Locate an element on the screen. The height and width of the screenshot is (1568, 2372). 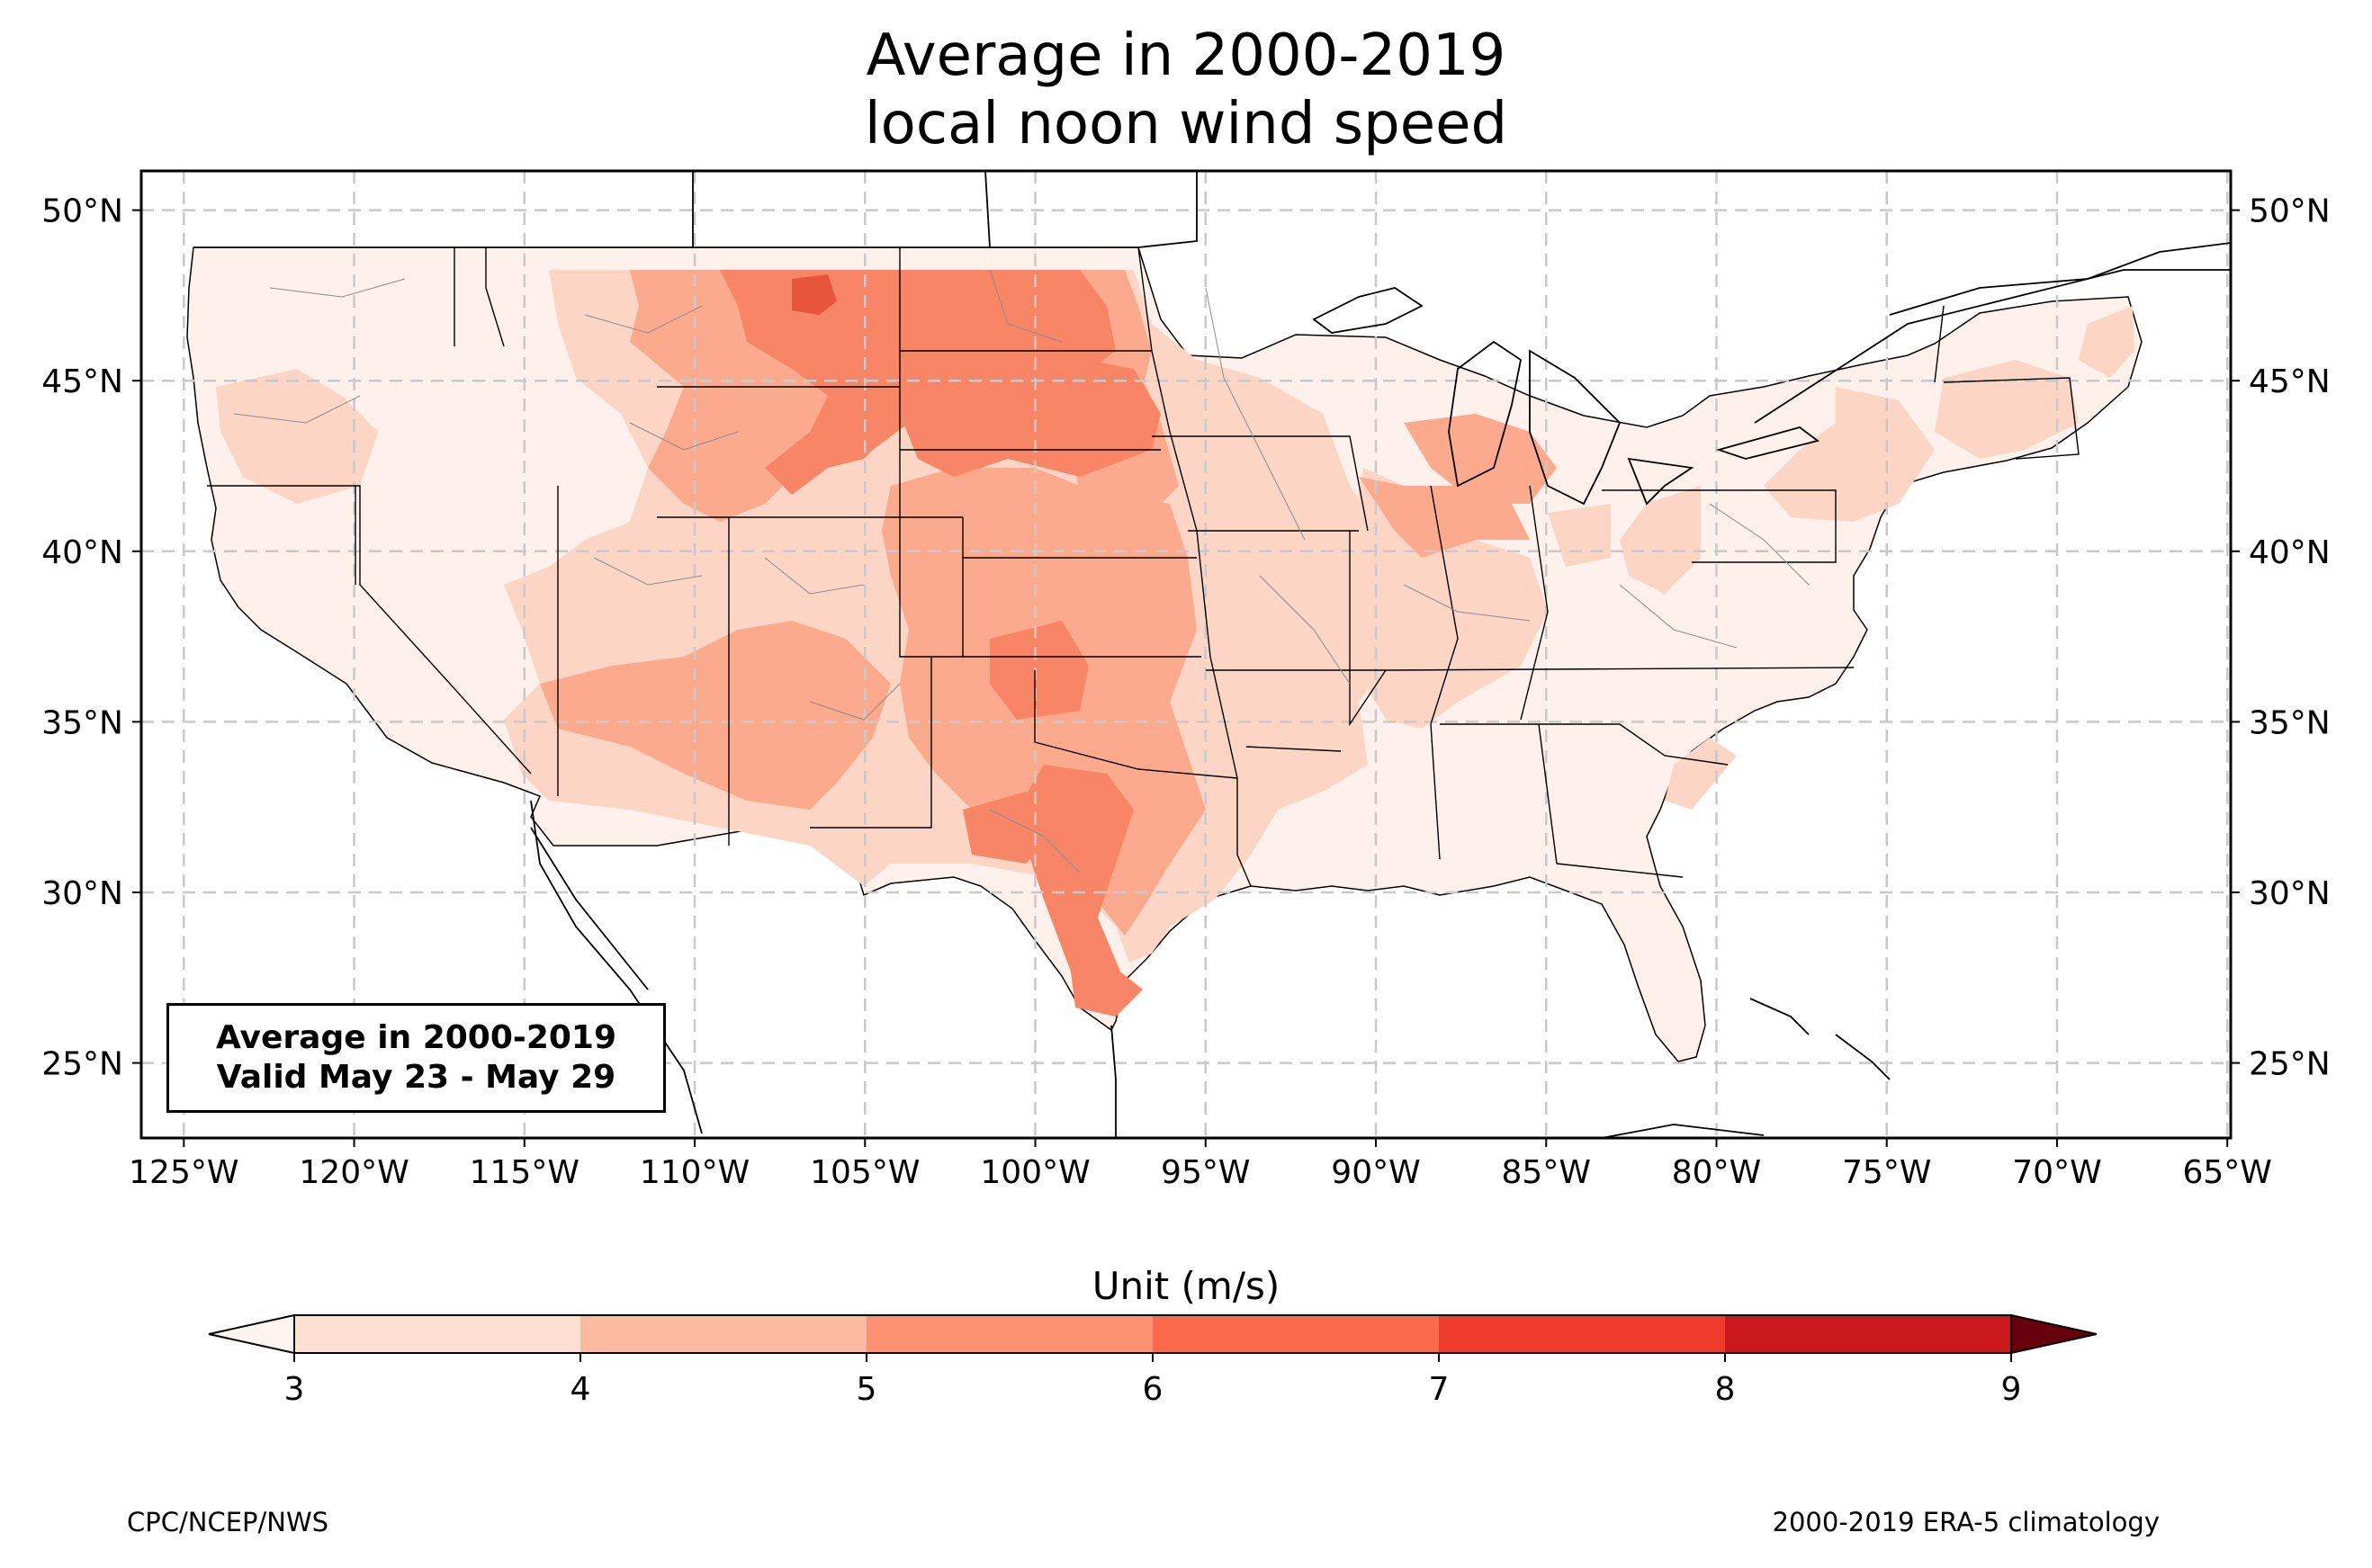
colorbar-unit-label: Unit (m/s) is located at coordinates (1186, 1286).